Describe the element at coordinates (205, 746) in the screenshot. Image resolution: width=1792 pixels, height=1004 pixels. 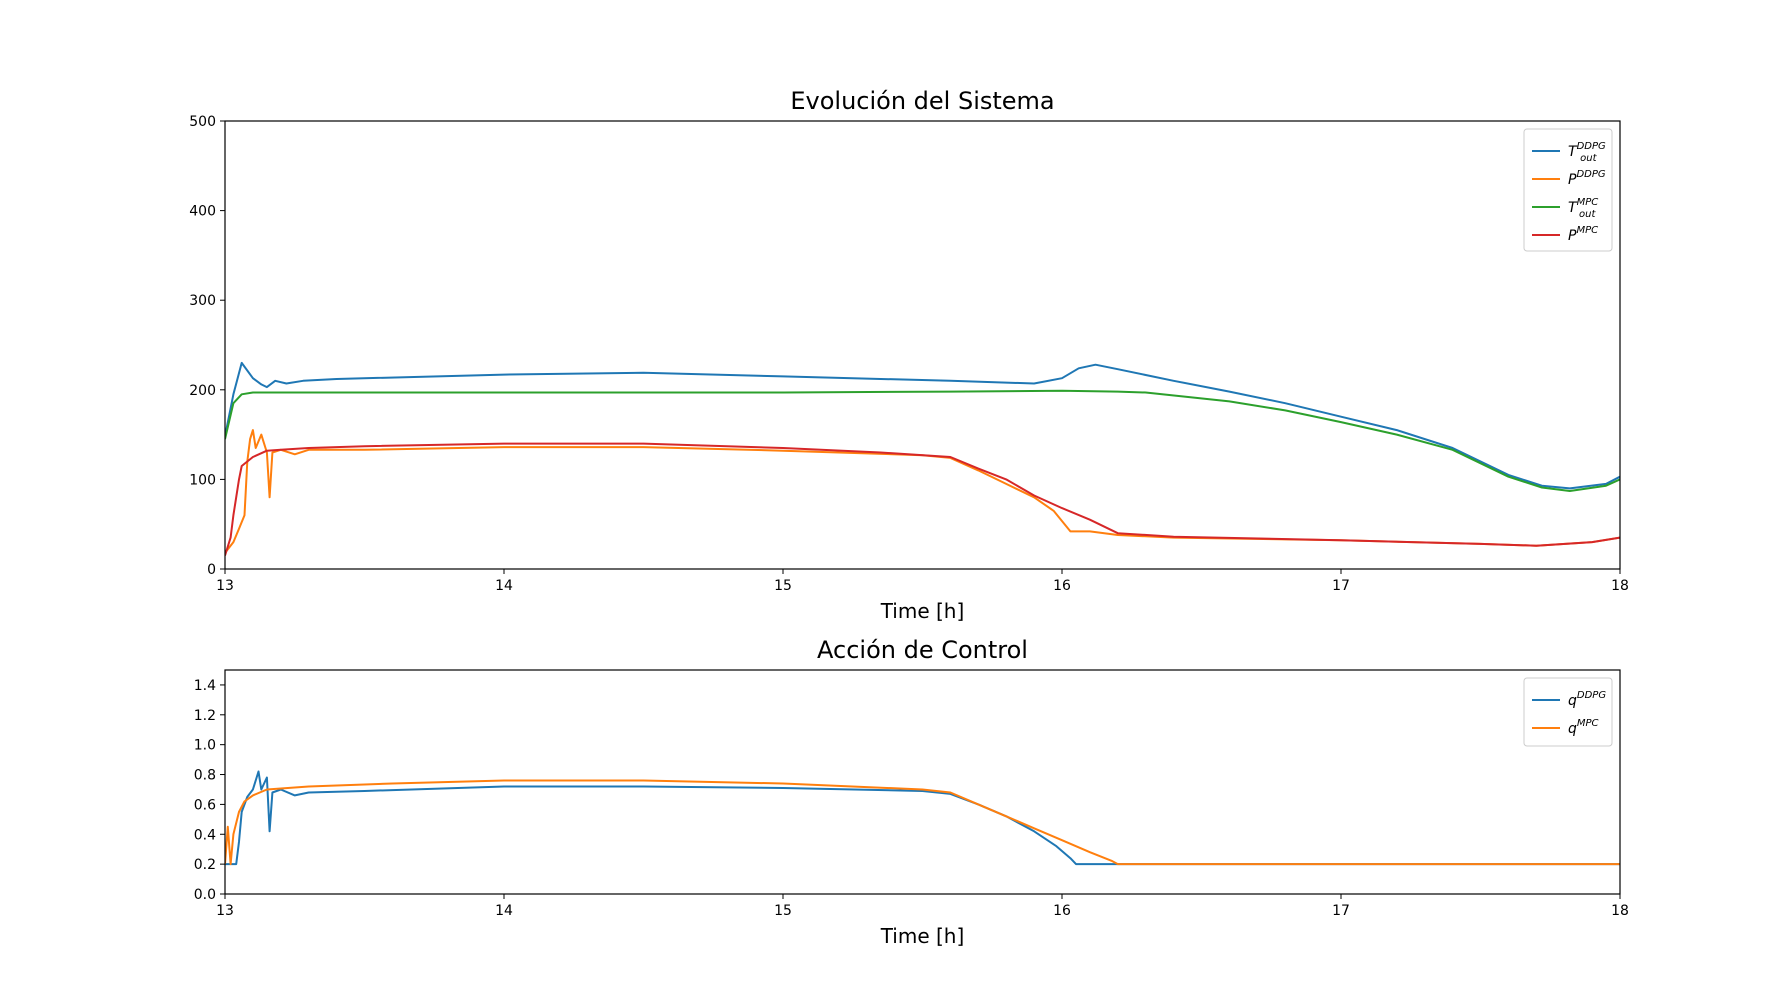
I see `y-tick-label: 1.0` at that location.